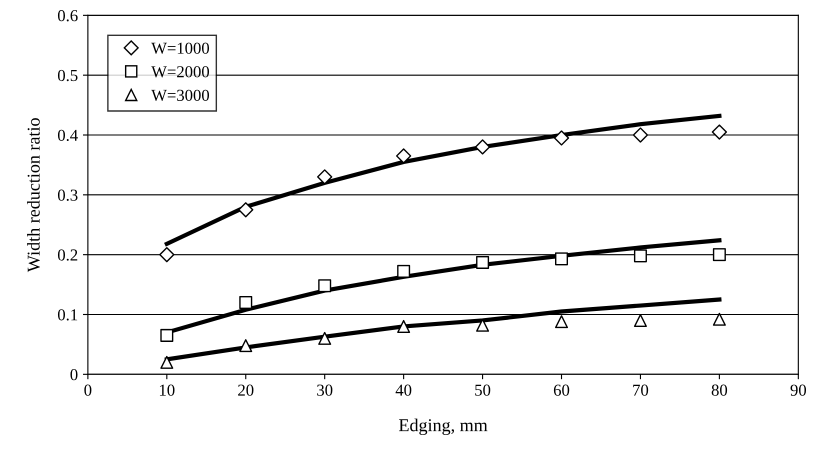 The height and width of the screenshot is (465, 829). I want to click on x-tick-label: 40, so click(404, 390).